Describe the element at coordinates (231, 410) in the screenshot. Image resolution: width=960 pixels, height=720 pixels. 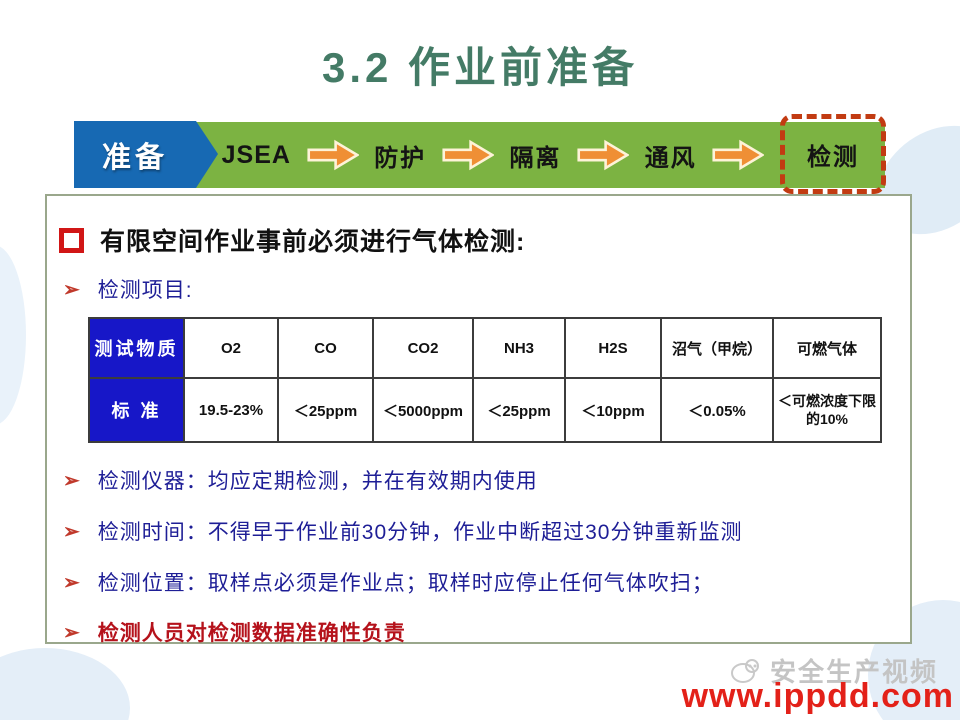
I see `table-cell: 19.5-23%` at that location.